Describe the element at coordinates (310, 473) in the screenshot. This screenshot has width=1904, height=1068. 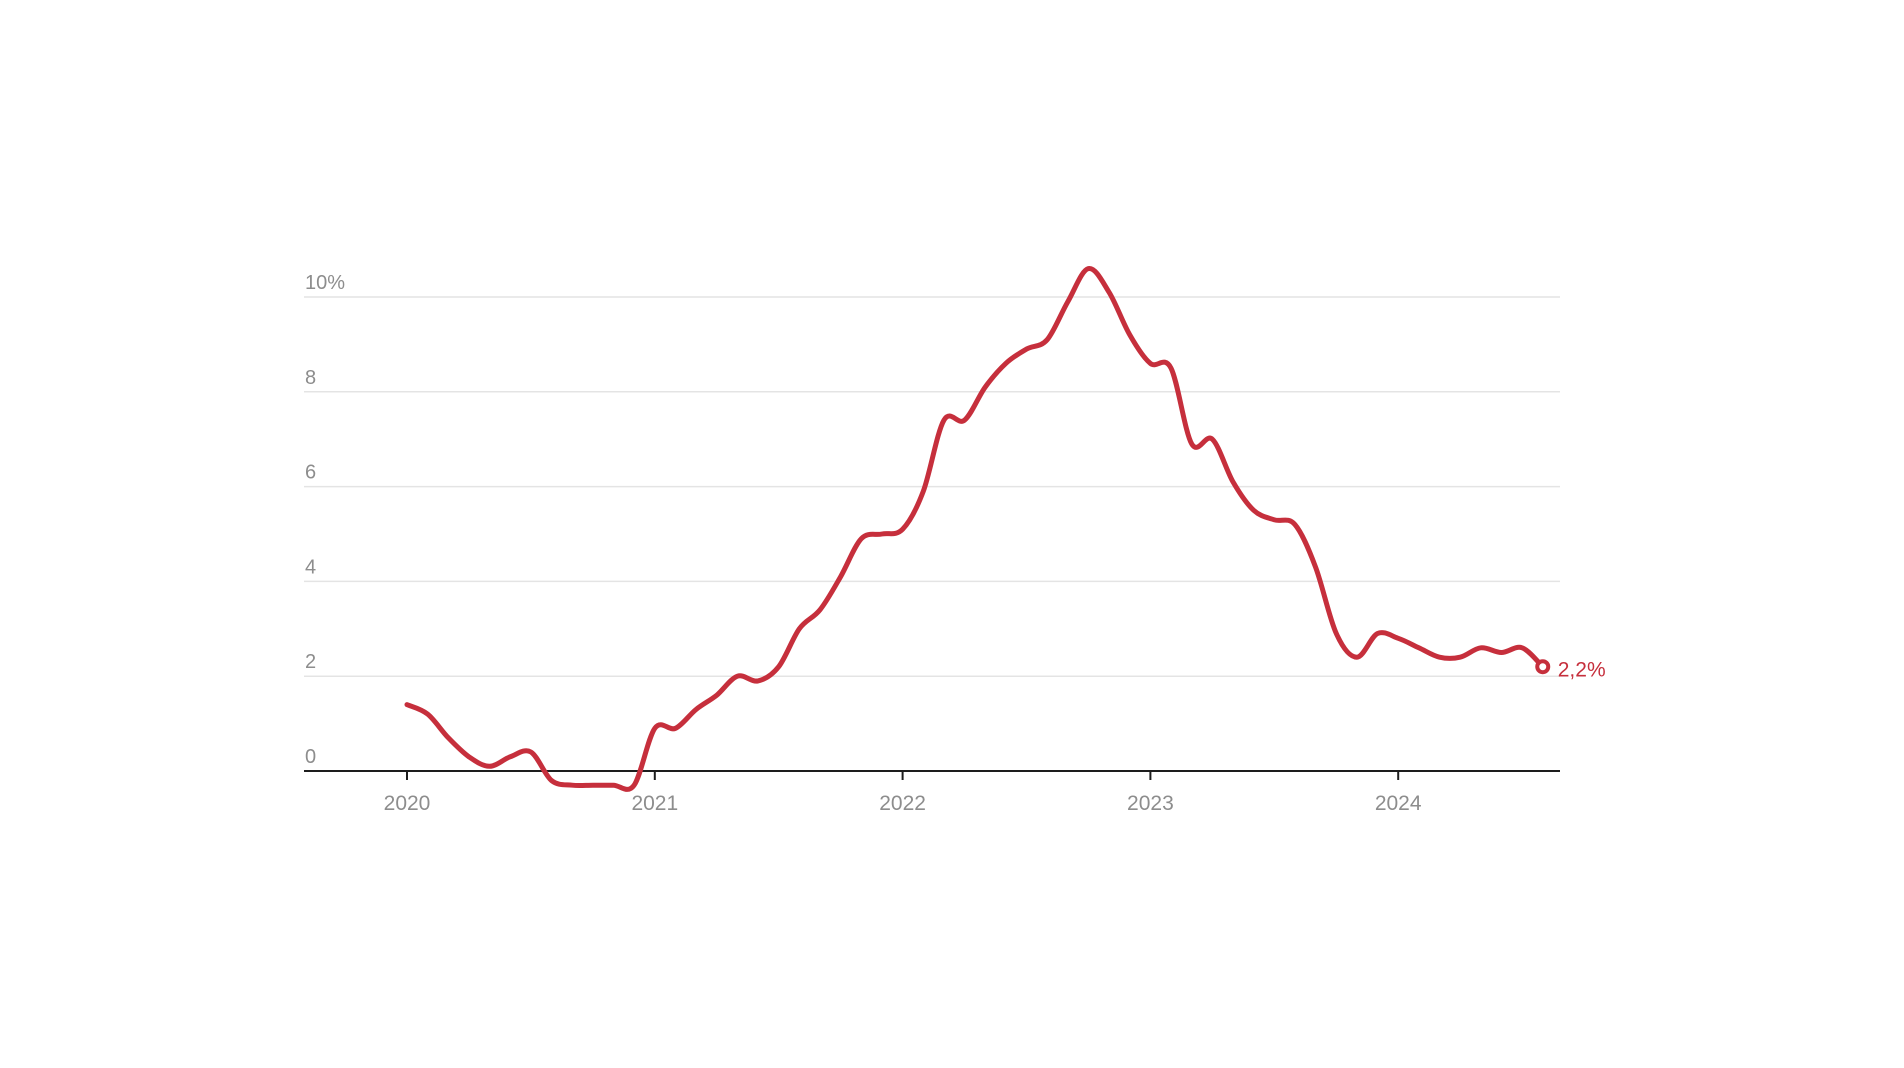
I see `y-axis-label: 6` at that location.